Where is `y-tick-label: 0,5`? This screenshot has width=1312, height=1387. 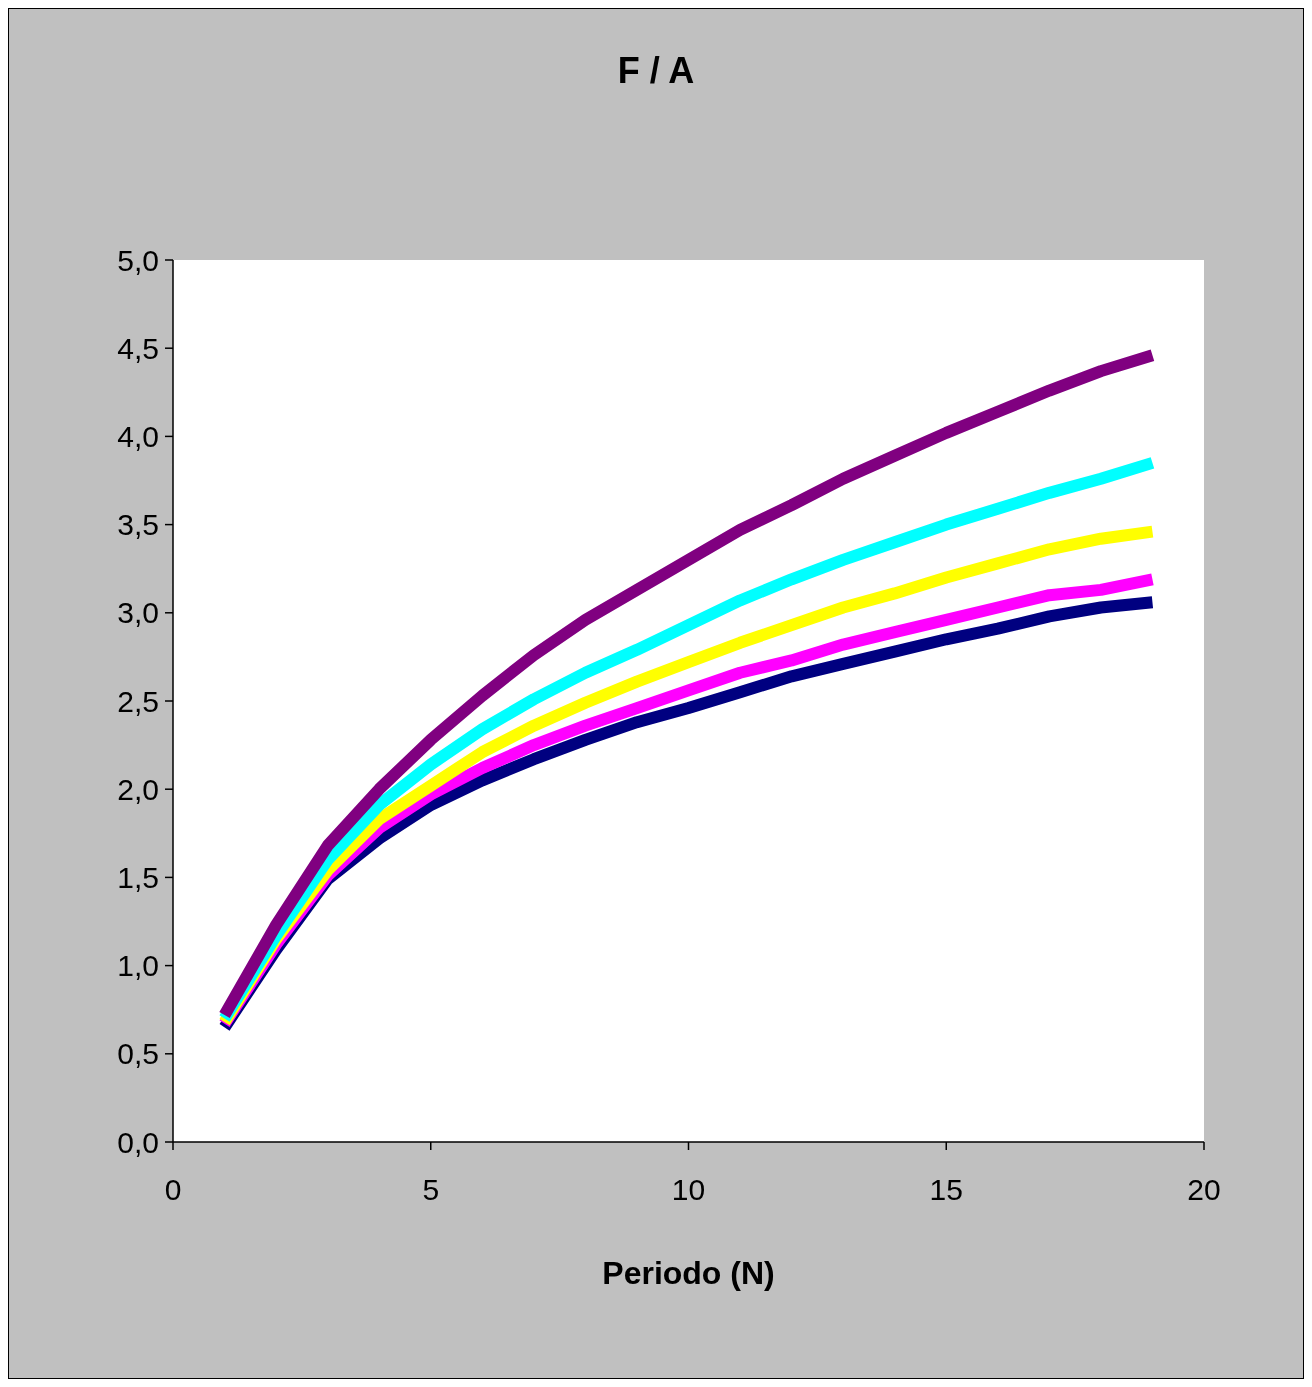 y-tick-label: 0,5 is located at coordinates (138, 1054).